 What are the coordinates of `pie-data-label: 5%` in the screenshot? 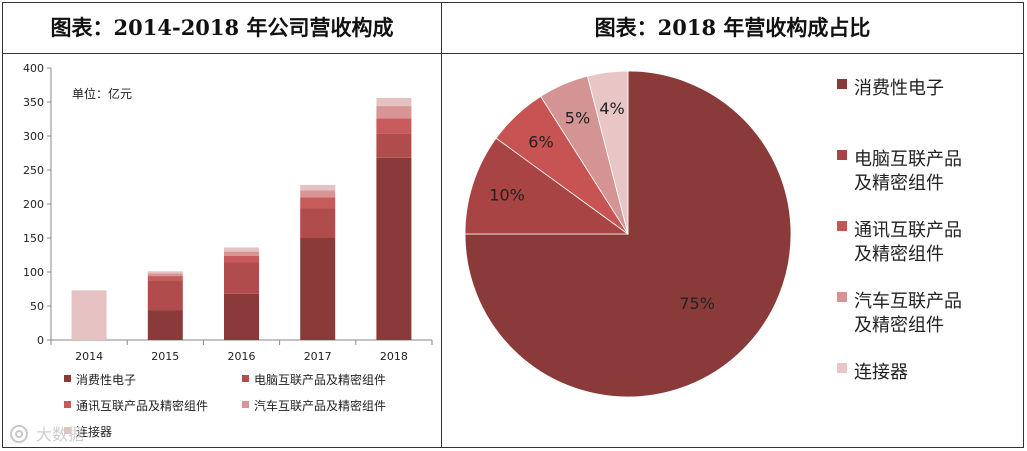 It's located at (577, 117).